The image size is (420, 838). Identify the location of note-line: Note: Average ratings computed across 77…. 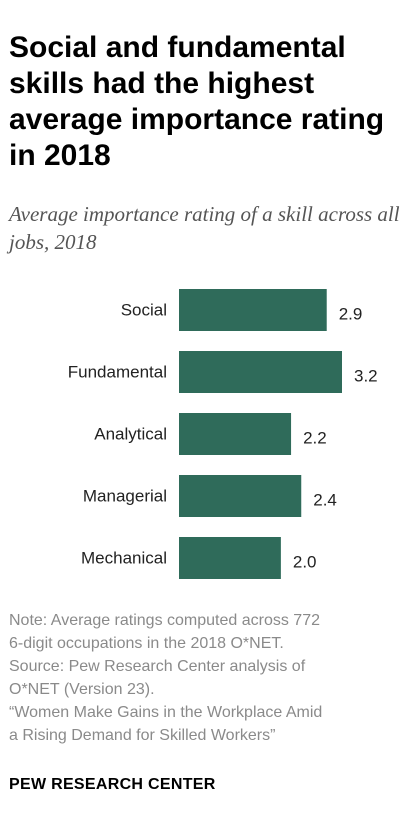
(164, 620).